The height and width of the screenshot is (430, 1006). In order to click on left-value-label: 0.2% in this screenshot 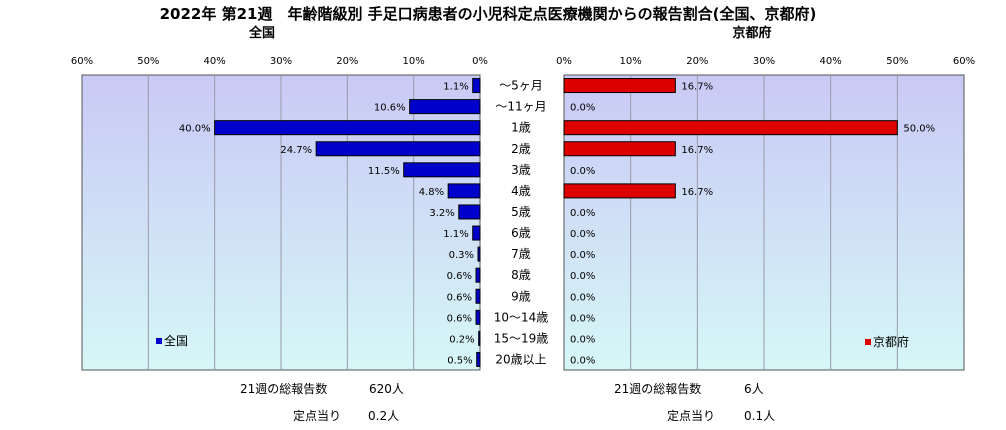, I will do `click(461, 339)`.